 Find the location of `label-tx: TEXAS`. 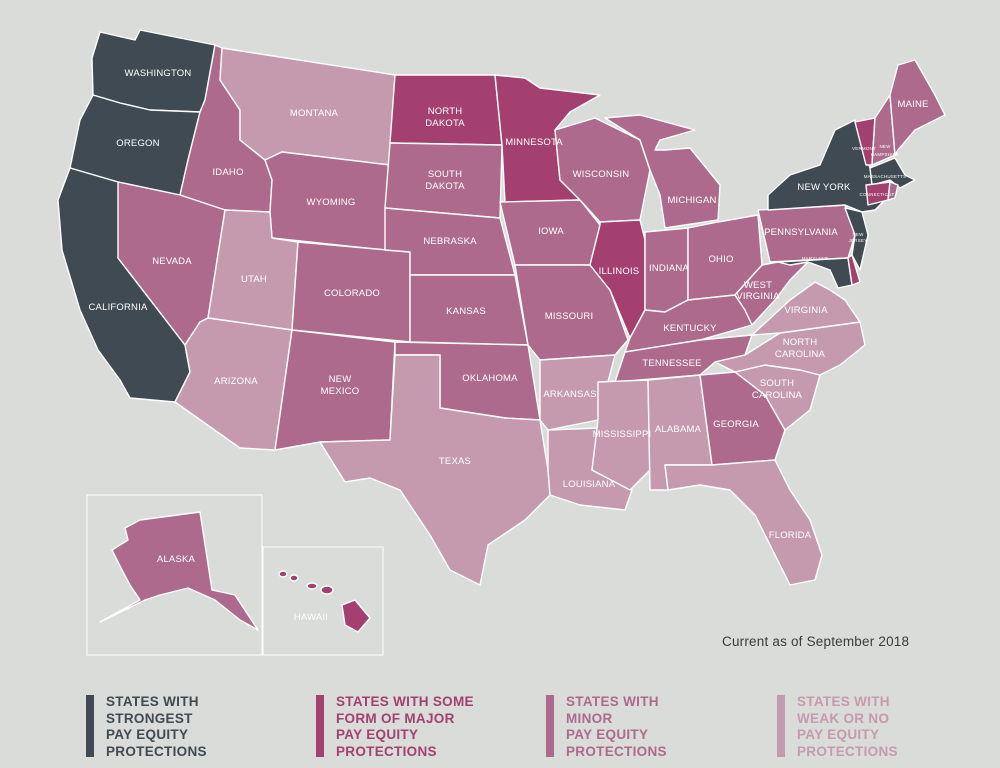

label-tx: TEXAS is located at coordinates (455, 461).